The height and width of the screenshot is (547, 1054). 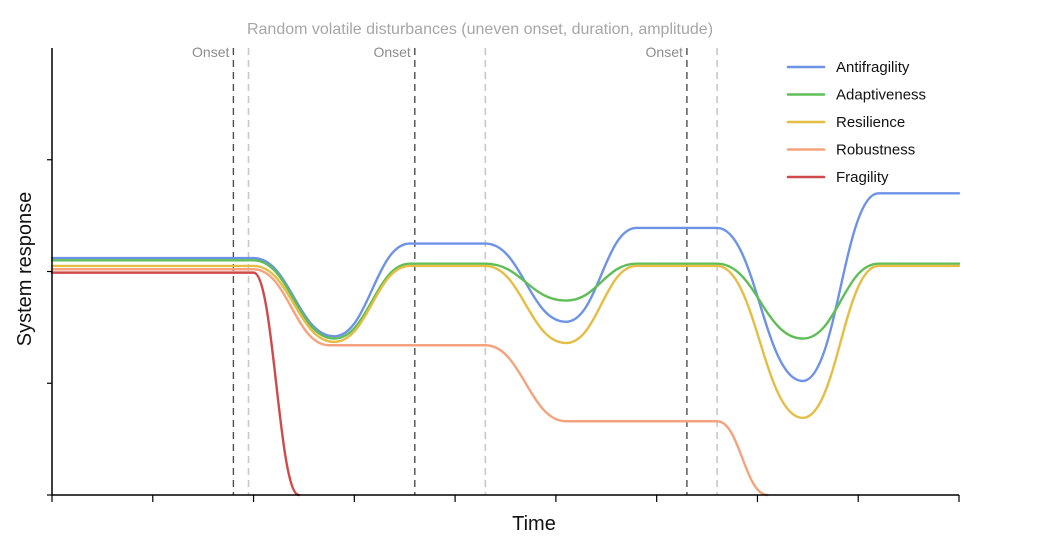 What do you see at coordinates (391, 52) in the screenshot?
I see `onset-label-2: Onset` at bounding box center [391, 52].